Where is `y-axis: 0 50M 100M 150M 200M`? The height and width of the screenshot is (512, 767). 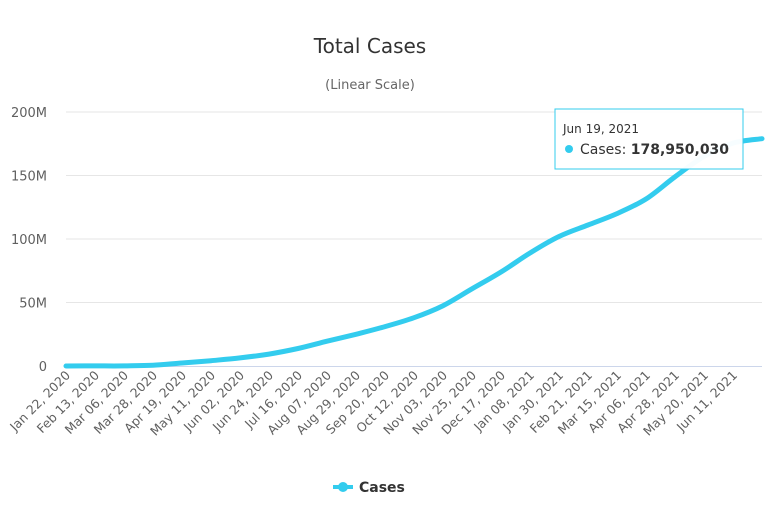
y-axis: 0 50M 100M 150M 200M is located at coordinates (29, 240).